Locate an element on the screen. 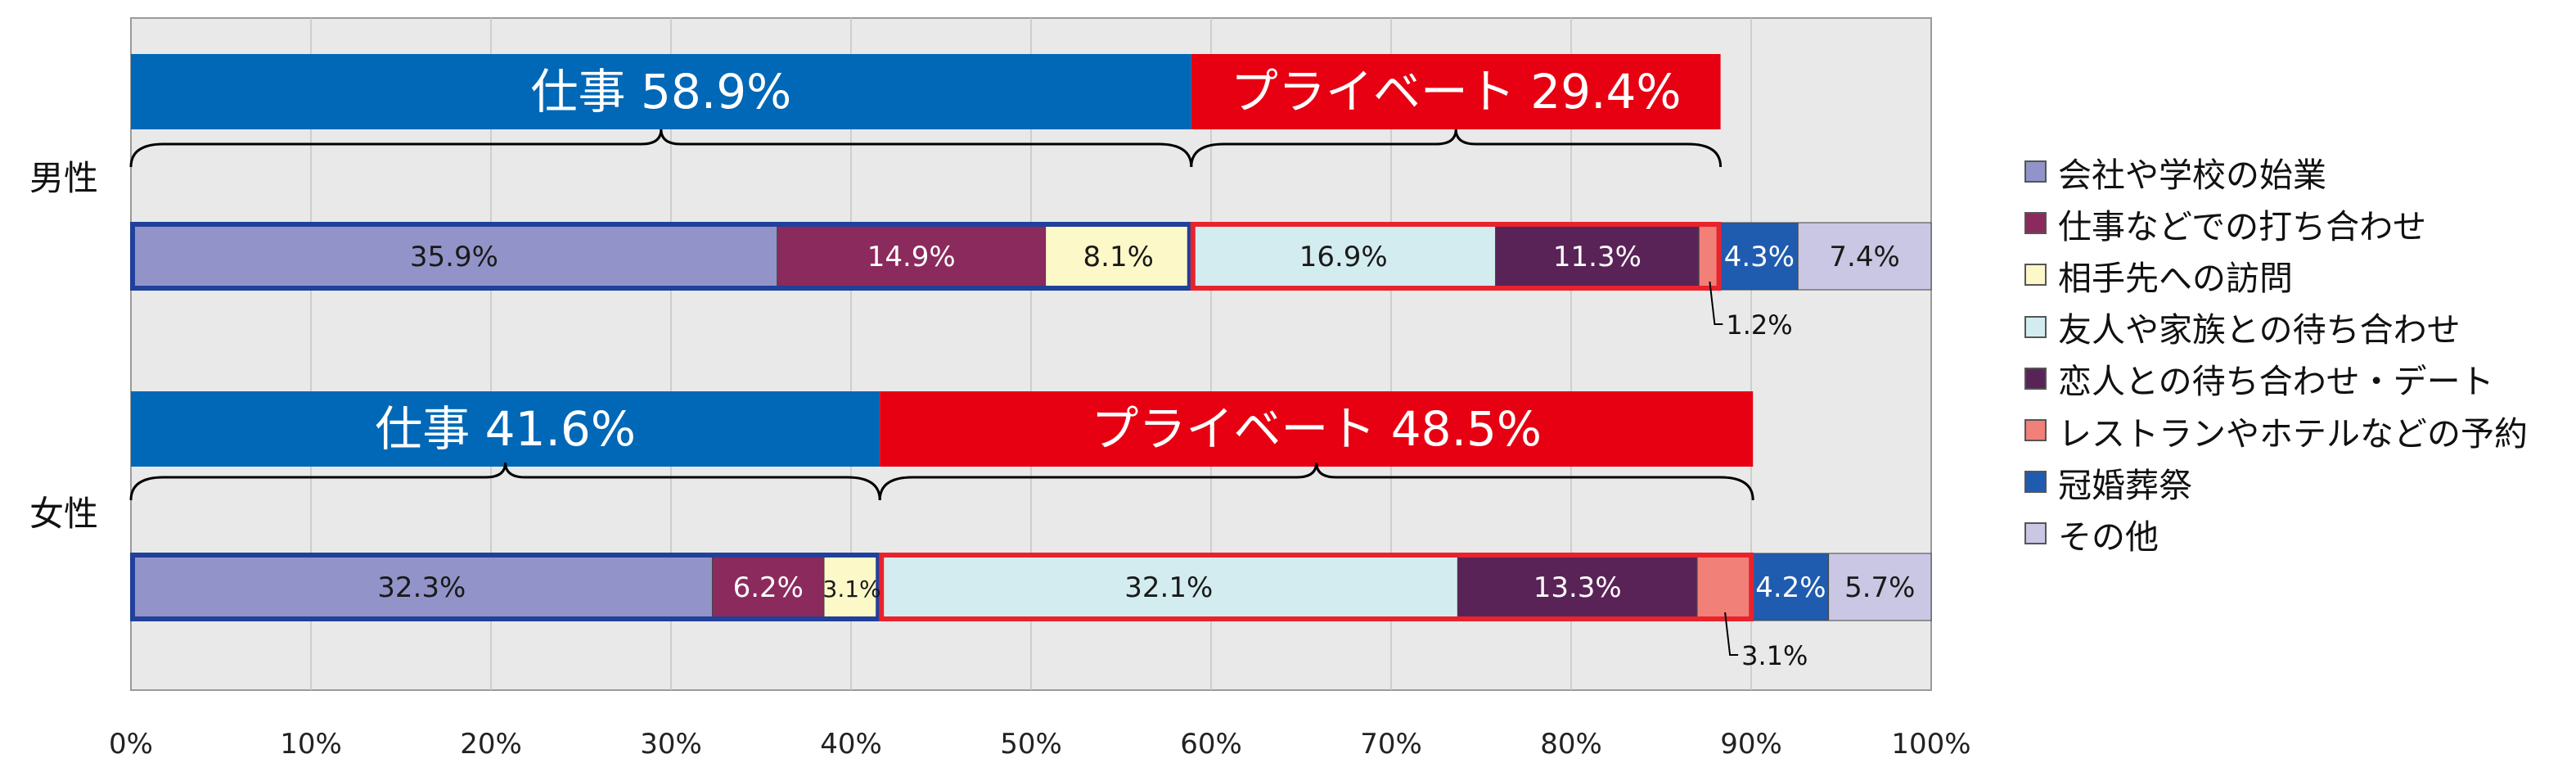  legend-item: レストランやホテルなどの予約 is located at coordinates (2276, 430).